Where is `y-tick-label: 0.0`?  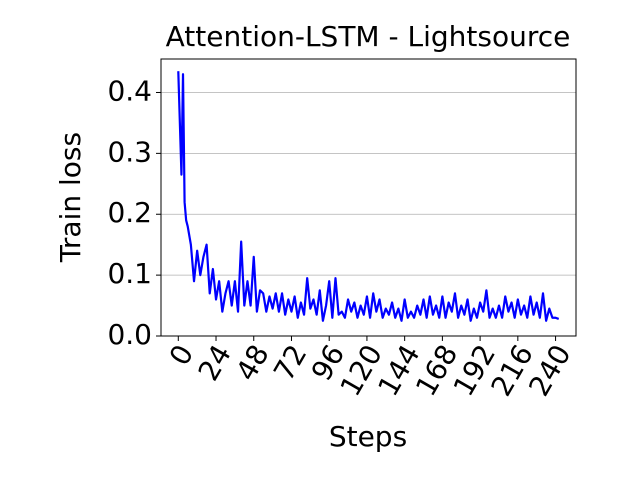
y-tick-label: 0.0 is located at coordinates (129, 334).